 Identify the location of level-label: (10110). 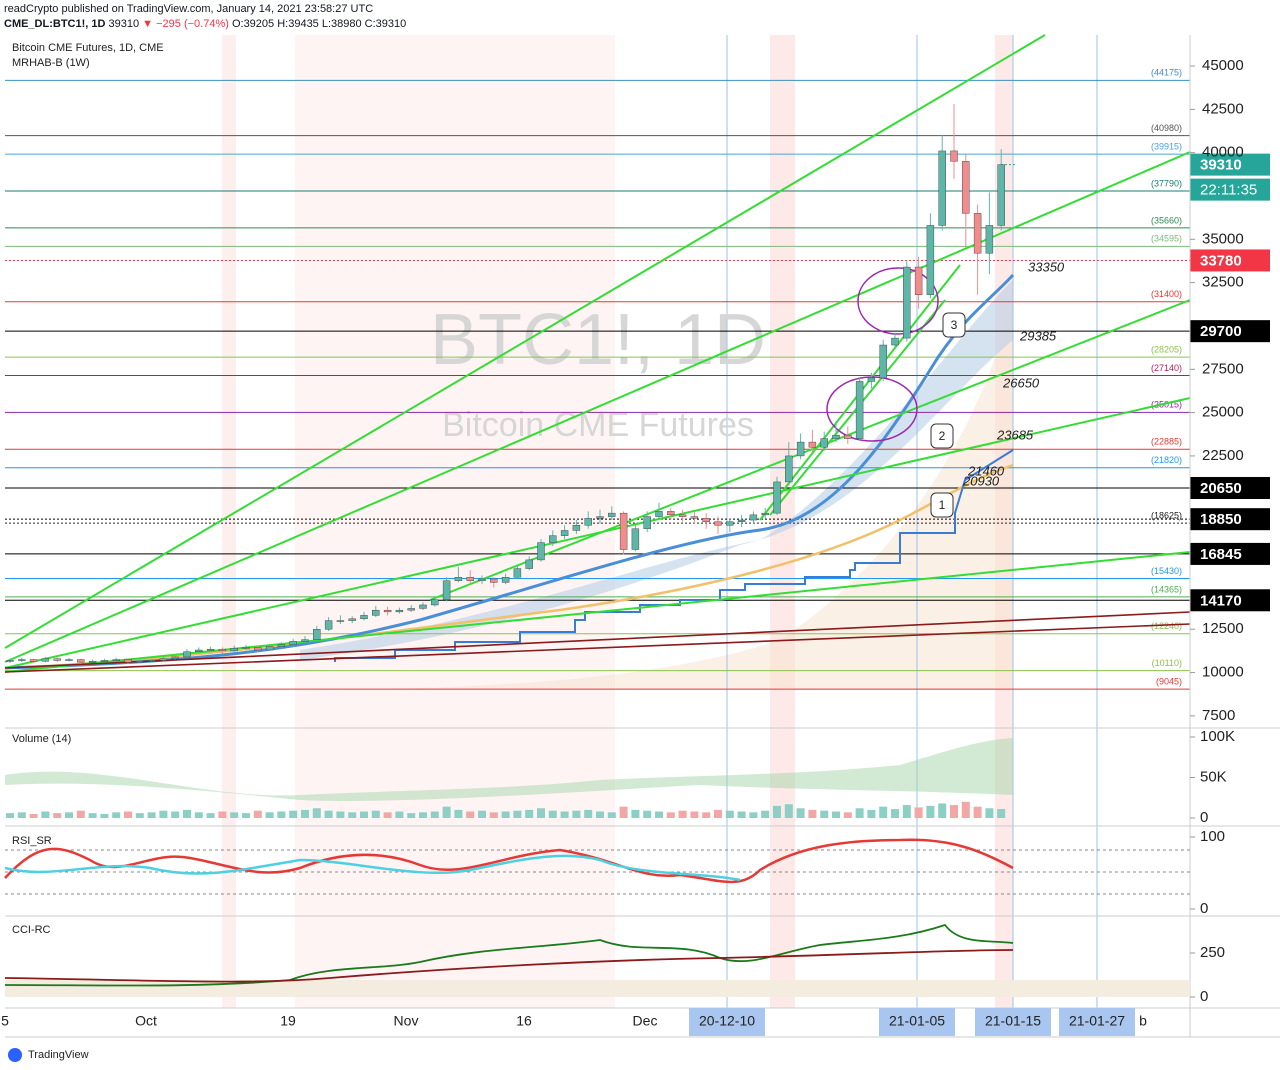
(1167, 663).